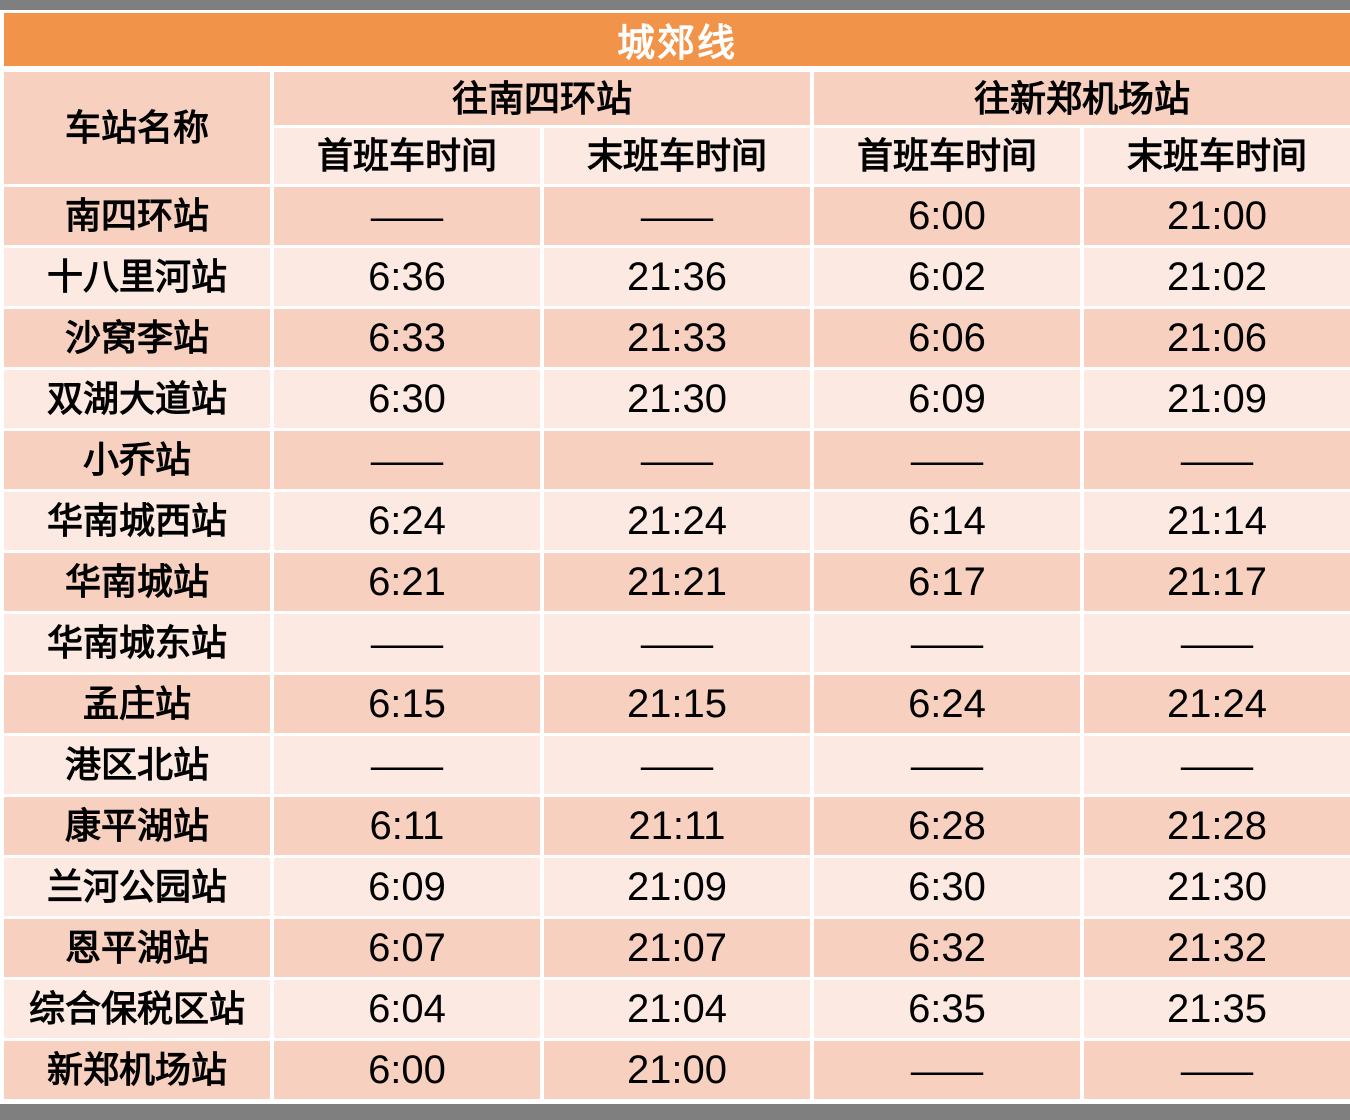 This screenshot has height=1120, width=1350. Describe the element at coordinates (677, 338) in the screenshot. I see `last-train-dir1-cell: 21:33` at that location.